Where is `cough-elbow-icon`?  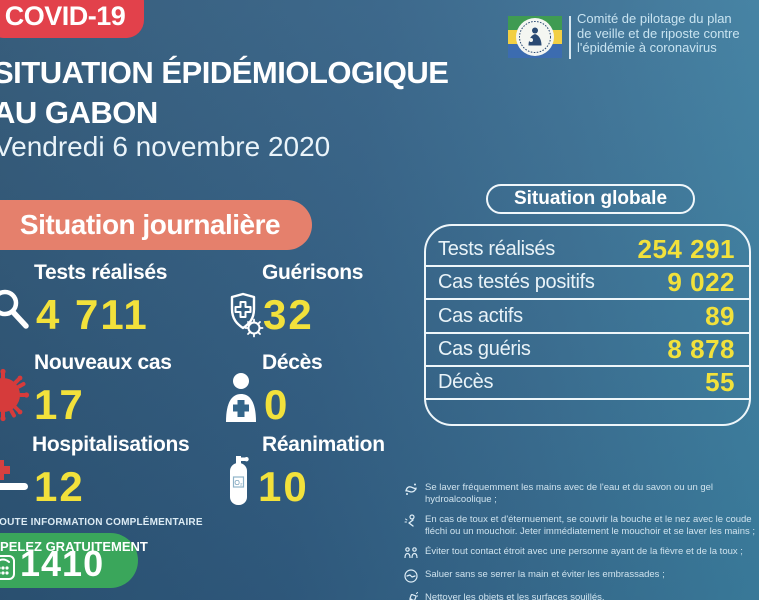 cough-elbow-icon is located at coordinates (409, 520).